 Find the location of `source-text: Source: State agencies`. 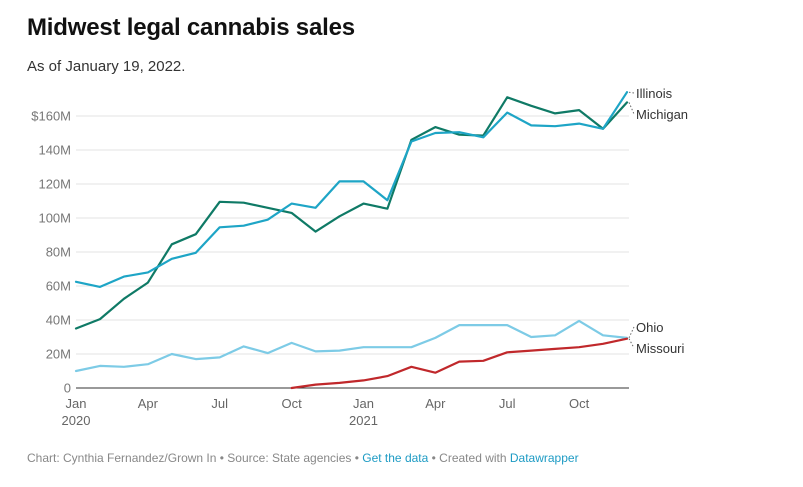

source-text: Source: State agencies is located at coordinates (289, 458).